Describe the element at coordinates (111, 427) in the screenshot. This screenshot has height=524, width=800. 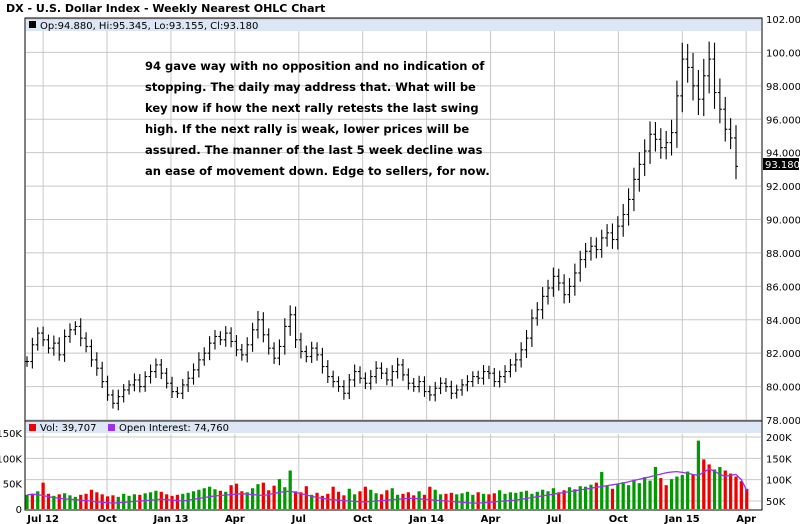
I see `oi-legend-swatch` at that location.